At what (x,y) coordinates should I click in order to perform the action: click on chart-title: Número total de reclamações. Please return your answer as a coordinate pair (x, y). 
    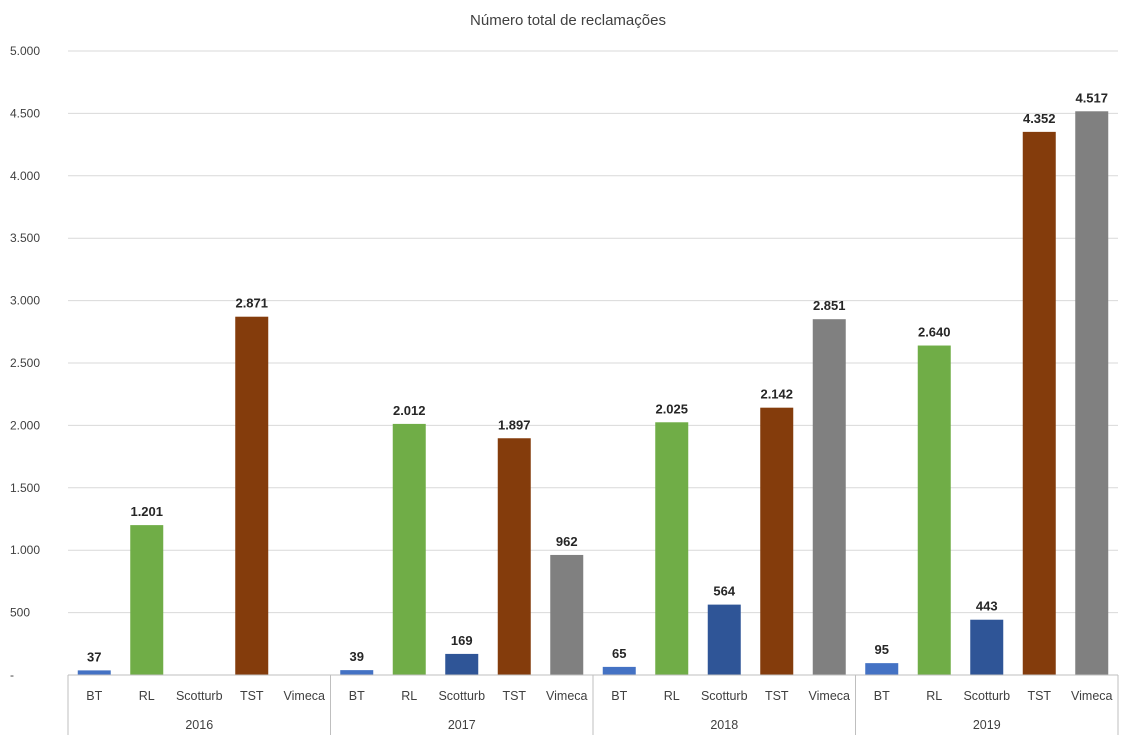
    Looking at the image, I should click on (568, 20).